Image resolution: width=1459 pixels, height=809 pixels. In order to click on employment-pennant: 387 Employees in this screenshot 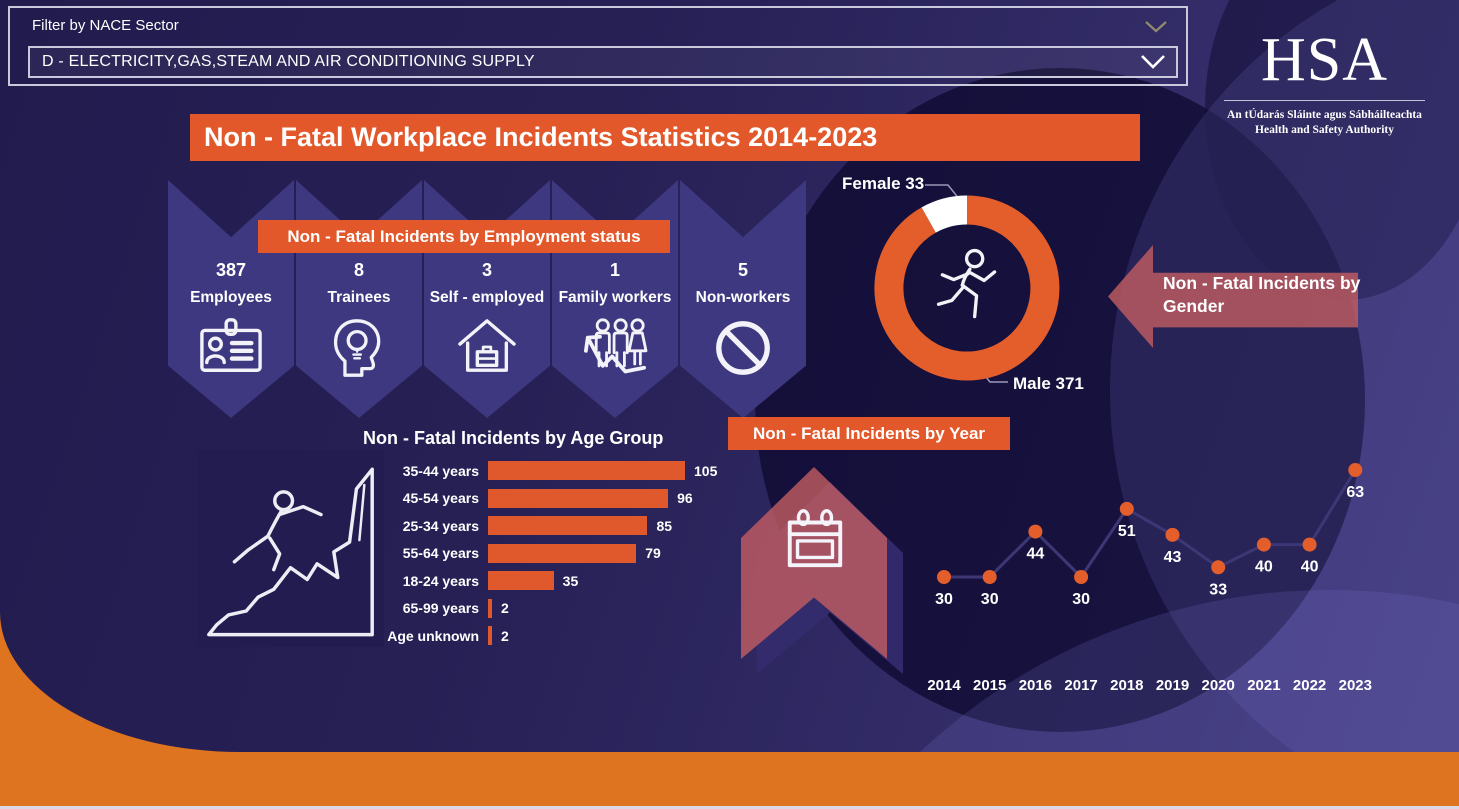, I will do `click(231, 299)`.